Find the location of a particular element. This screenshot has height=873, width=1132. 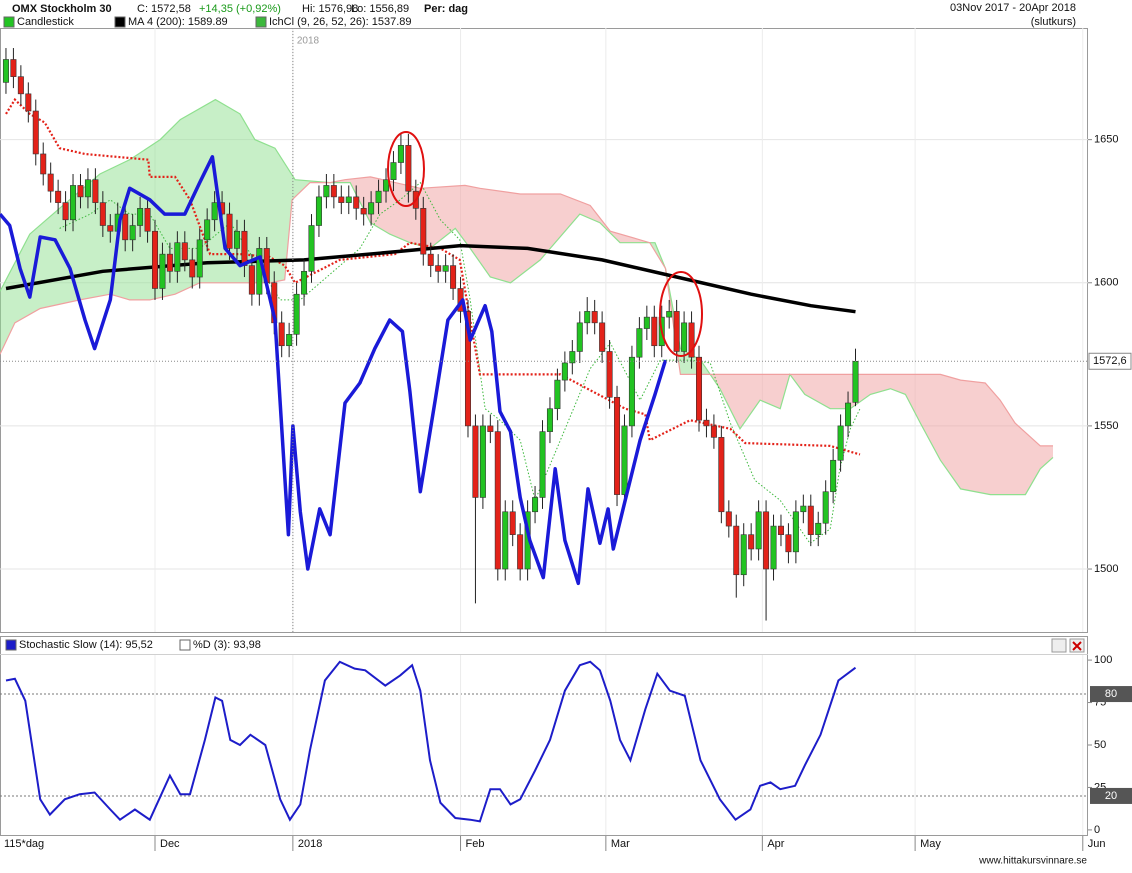

footer: www.hittakursvinnare.se is located at coordinates (1032, 861).